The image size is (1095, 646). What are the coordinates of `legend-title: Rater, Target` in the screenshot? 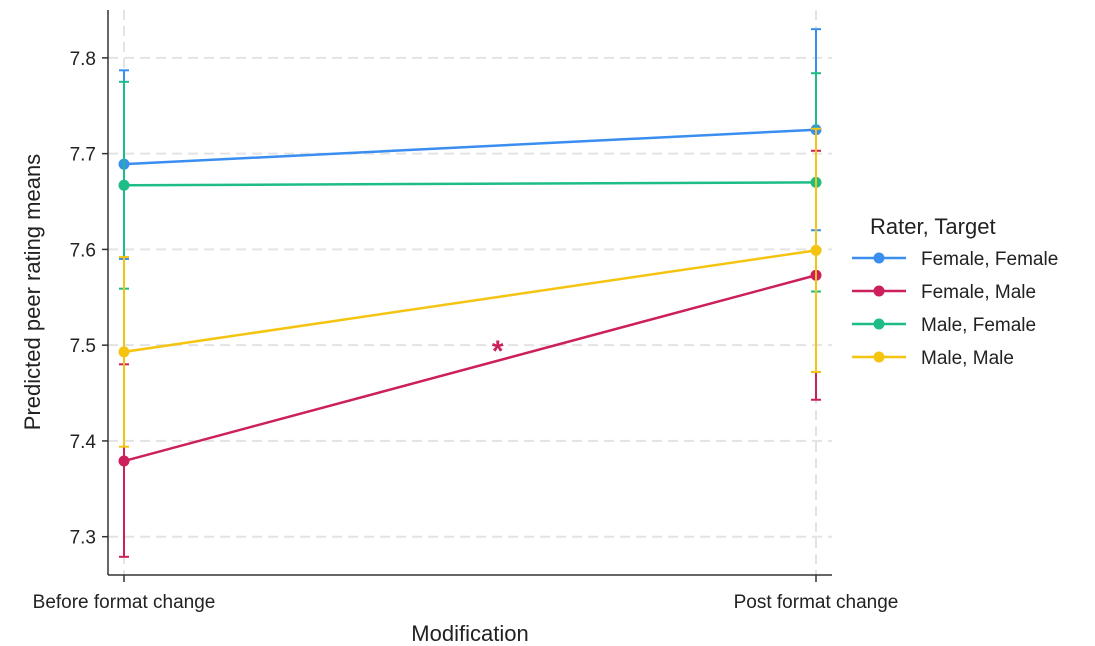 It's located at (933, 226).